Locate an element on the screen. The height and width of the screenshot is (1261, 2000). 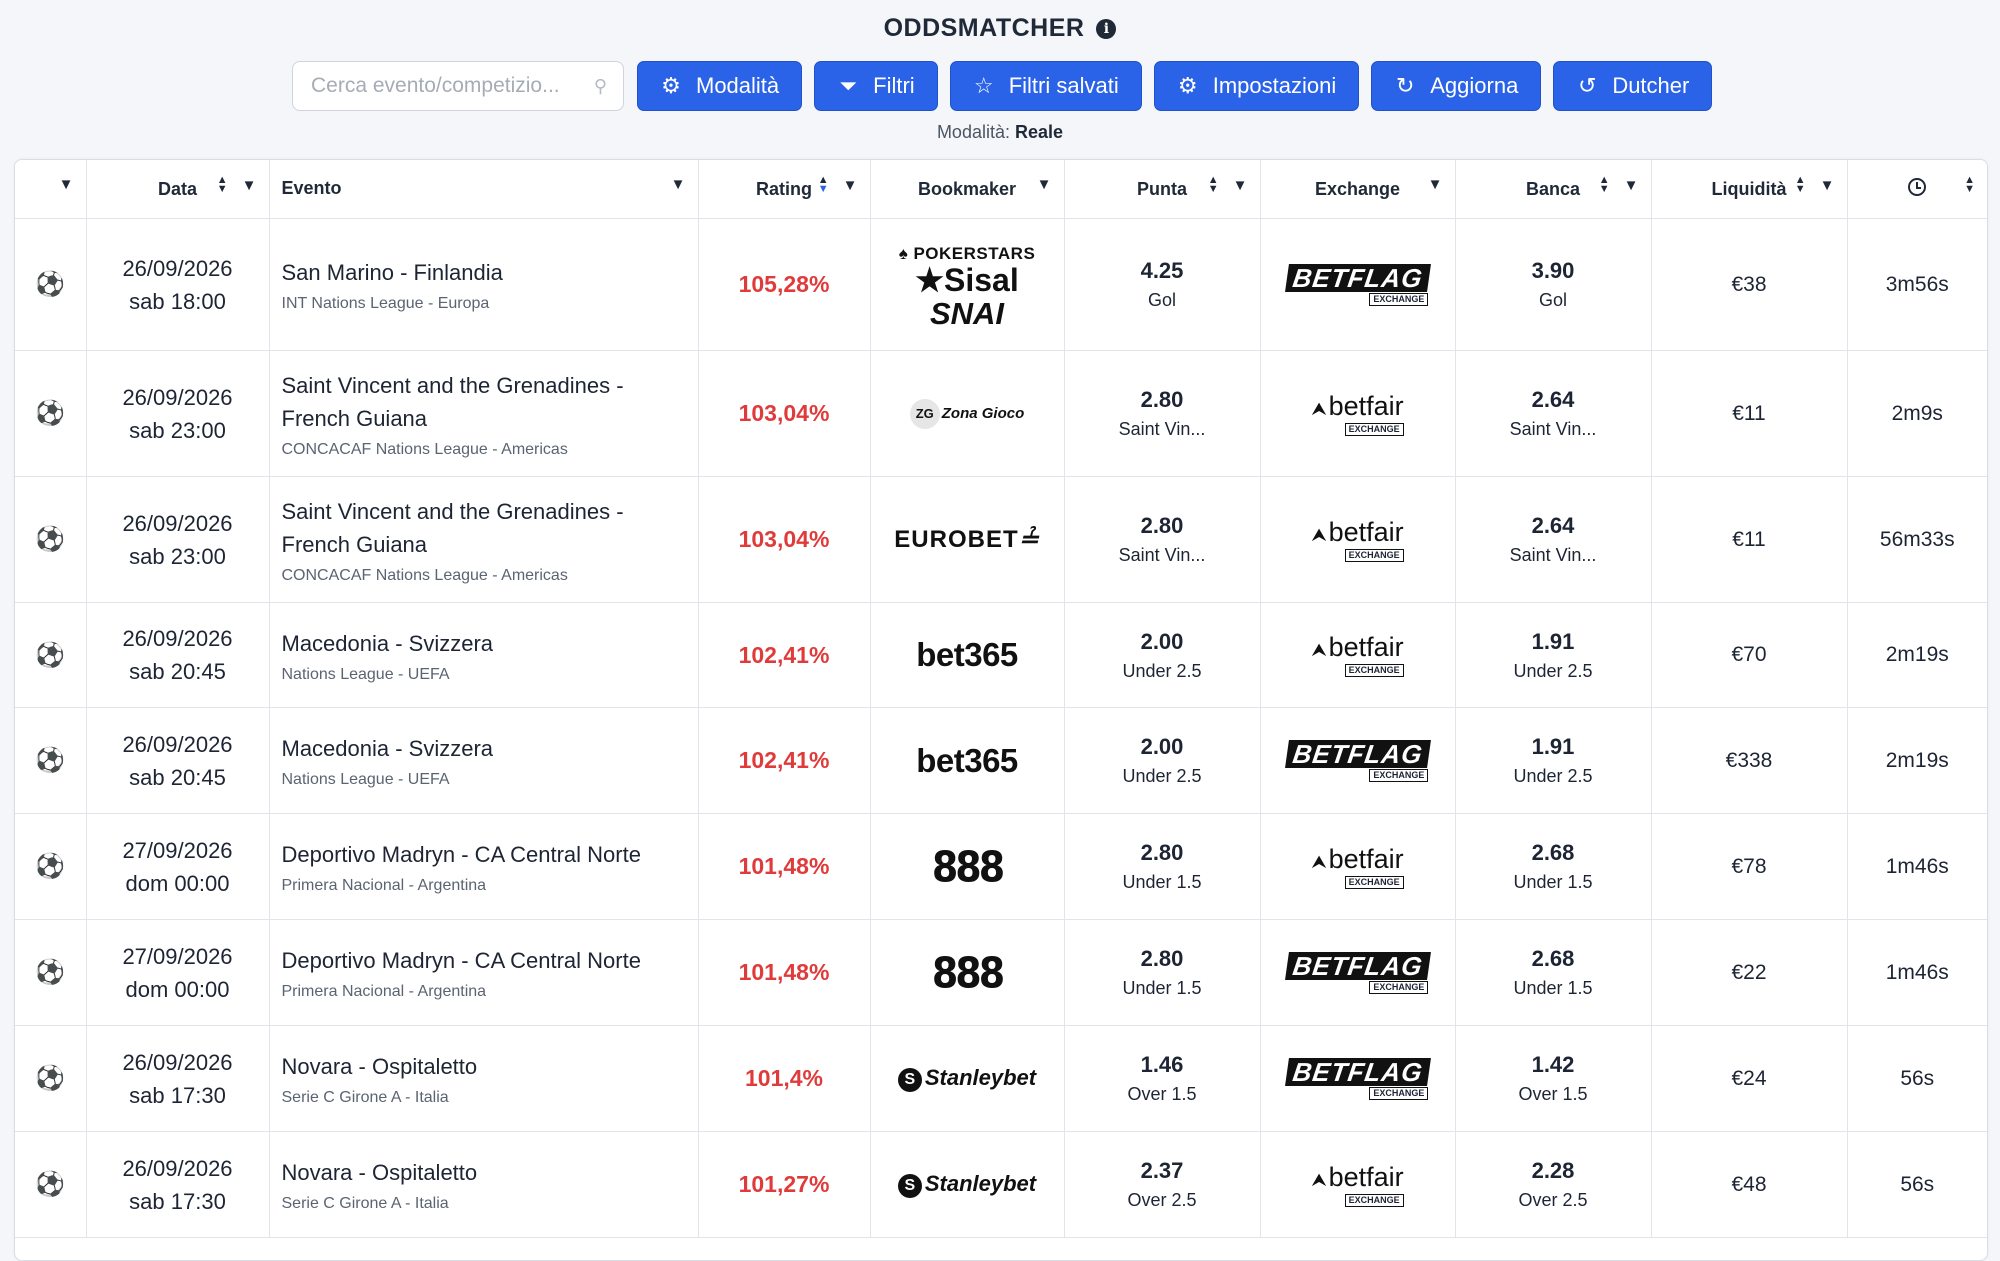
rating-value: 103,04% is located at coordinates (784, 414).